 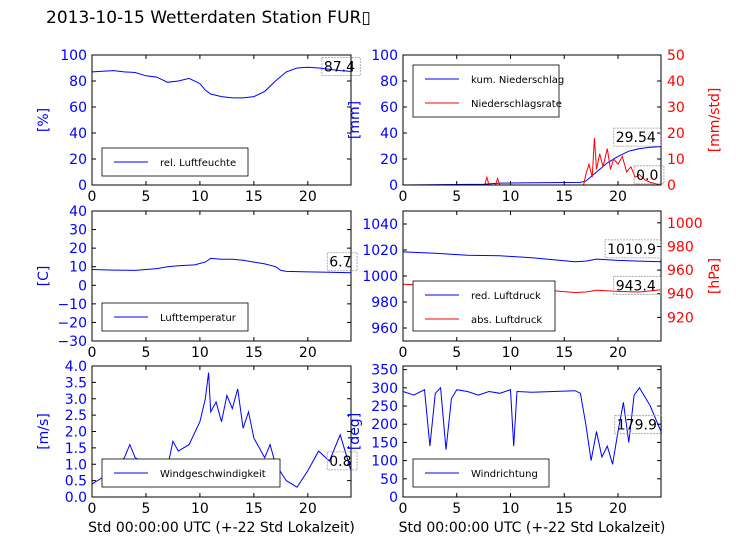 I want to click on value-annotation: 87.4, so click(x=339, y=67).